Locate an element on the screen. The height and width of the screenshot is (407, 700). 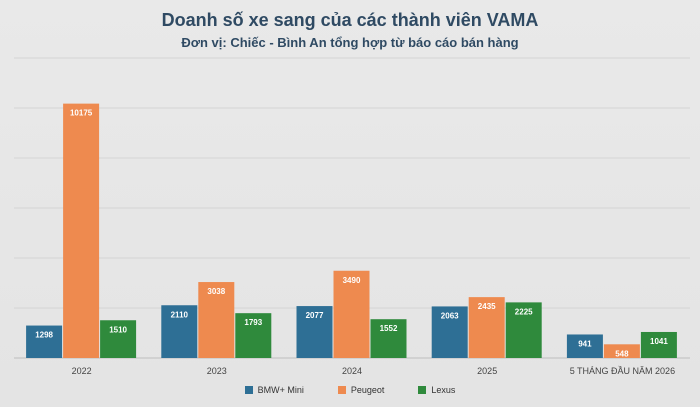
legend-label: Peugeot is located at coordinates (367, 390).